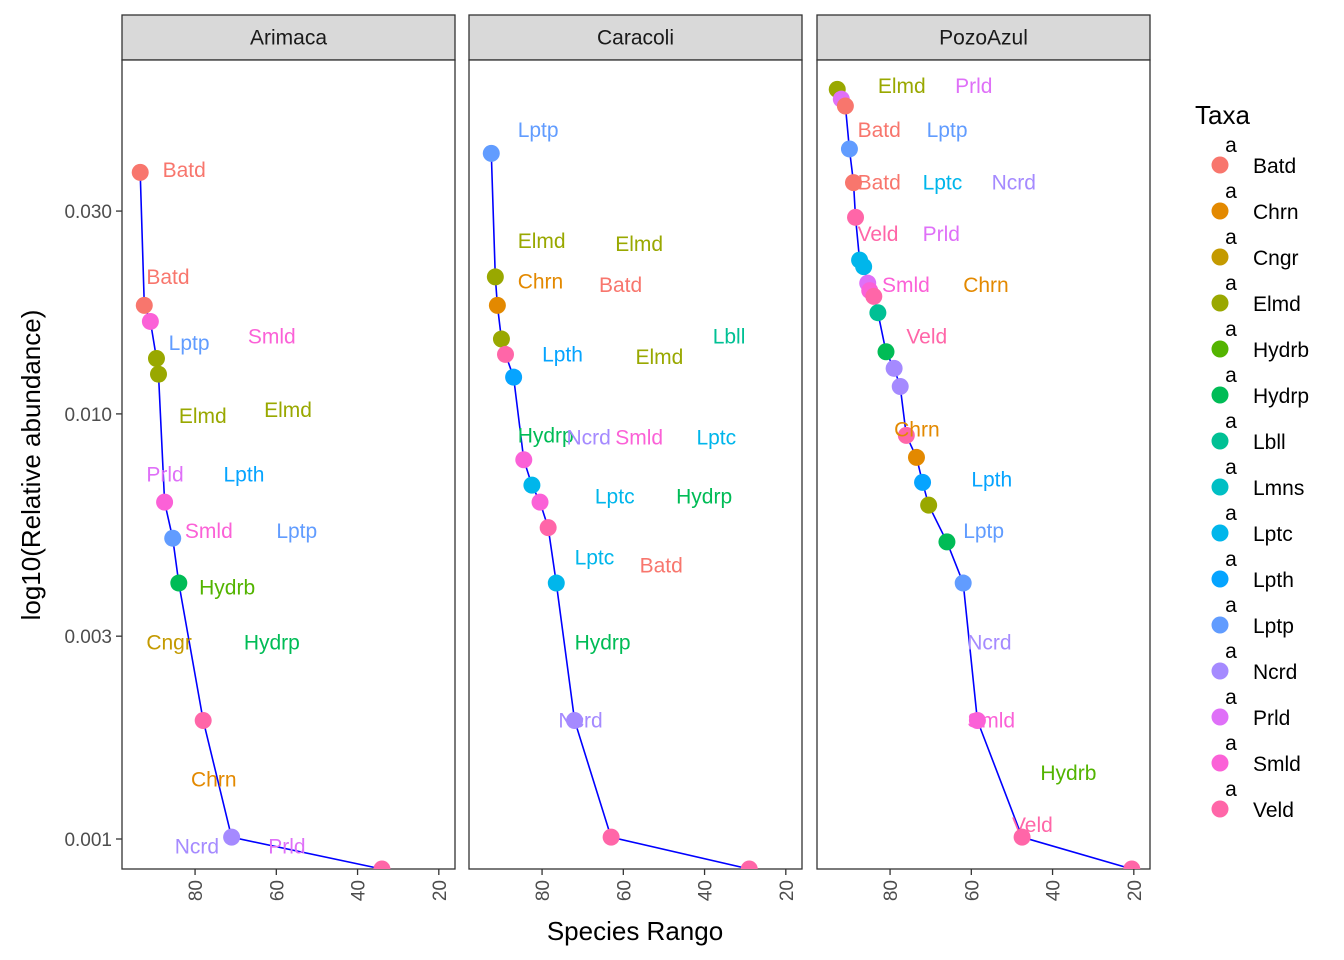  Describe the element at coordinates (88, 415) in the screenshot. I see `y-tick-label: 0.010` at that location.